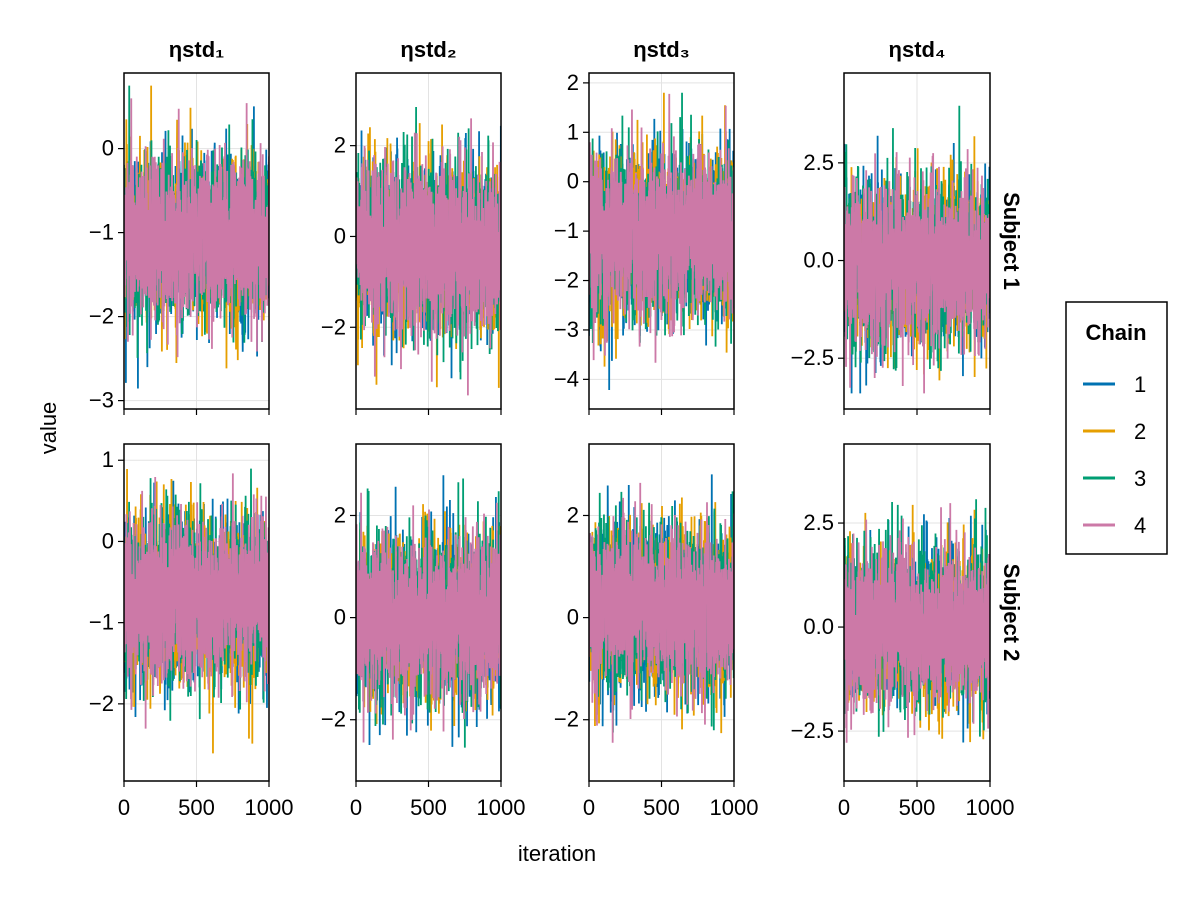  What do you see at coordinates (428, 49) in the screenshot?
I see `column-title: ηstd₂` at bounding box center [428, 49].